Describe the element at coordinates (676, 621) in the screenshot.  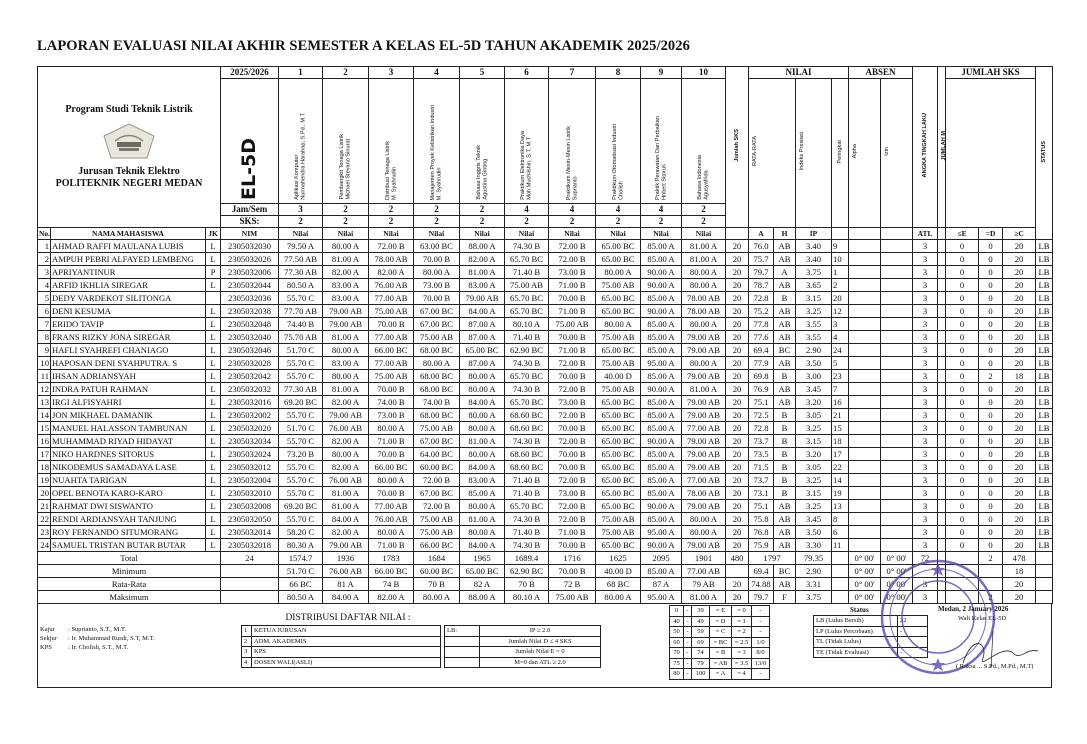
I see `scale-from: 40` at that location.